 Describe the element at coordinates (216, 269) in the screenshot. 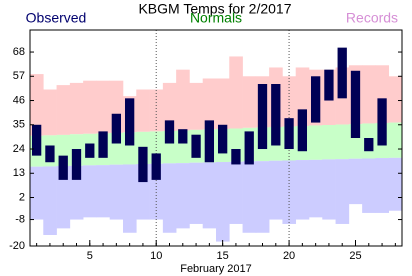

I see `x-axis-label: February 2017` at that location.